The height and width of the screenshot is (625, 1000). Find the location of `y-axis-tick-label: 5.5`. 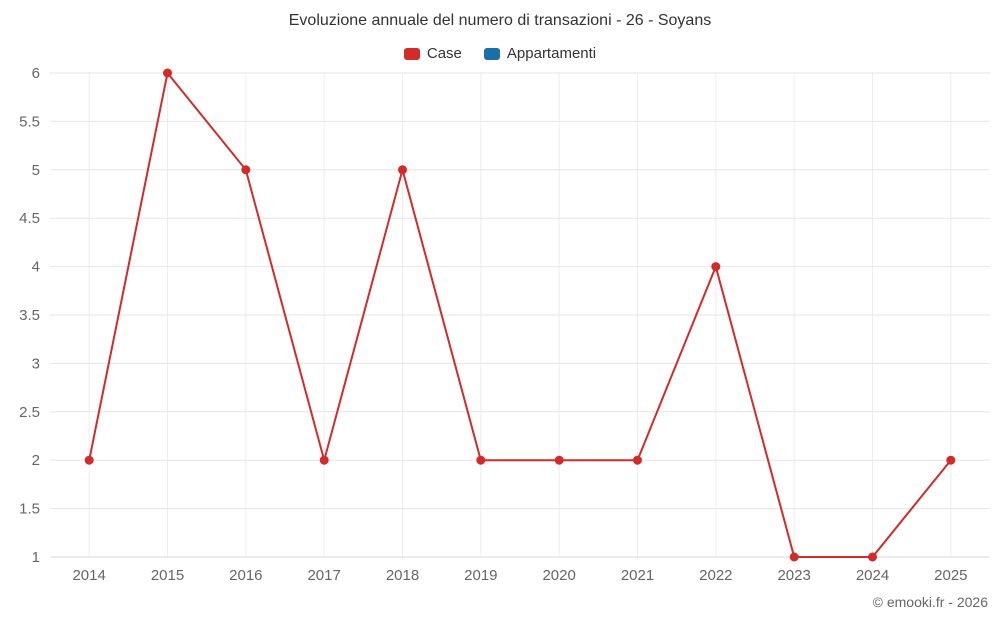

y-axis-tick-label: 5.5 is located at coordinates (29, 121).